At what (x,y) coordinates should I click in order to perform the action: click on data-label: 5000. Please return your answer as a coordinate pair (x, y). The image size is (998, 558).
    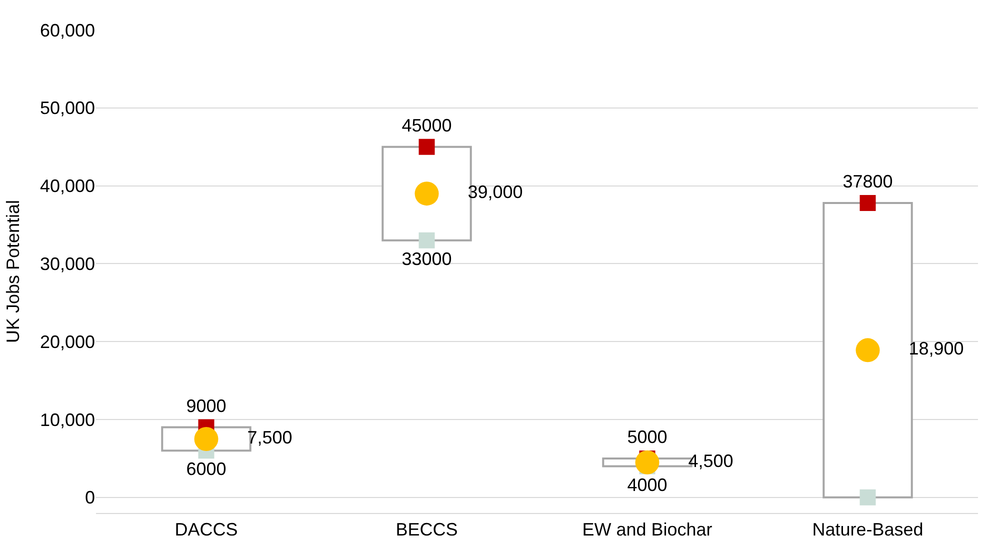
    Looking at the image, I should click on (647, 436).